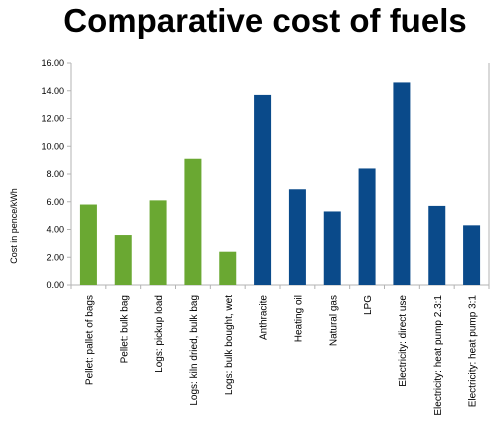  Describe the element at coordinates (52, 91) in the screenshot. I see `y-tick-label: 14.00` at that location.